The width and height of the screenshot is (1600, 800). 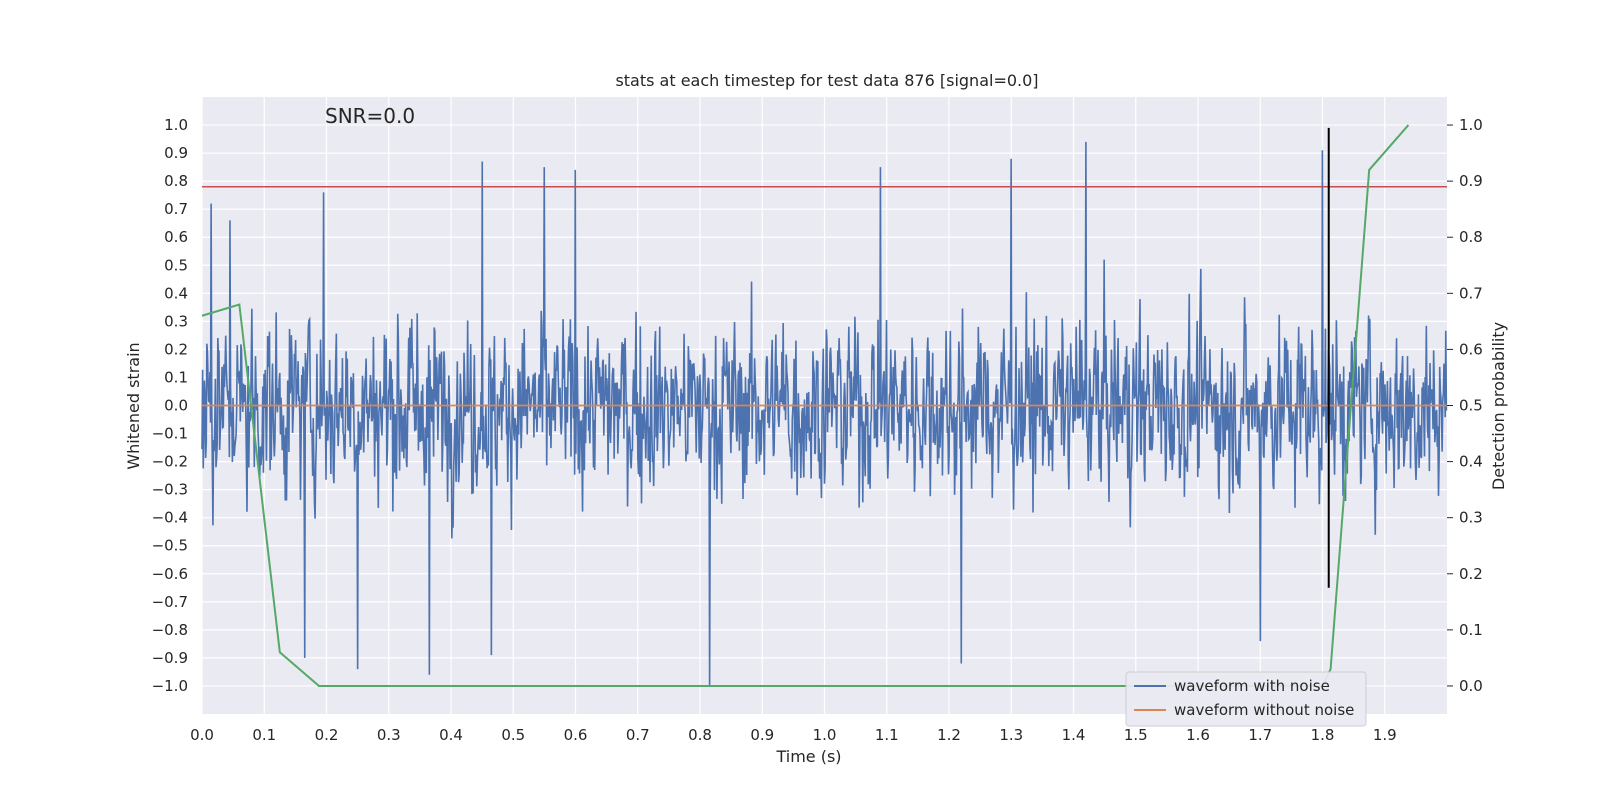 I want to click on y-tick-label: −0.8, so click(x=170, y=630).